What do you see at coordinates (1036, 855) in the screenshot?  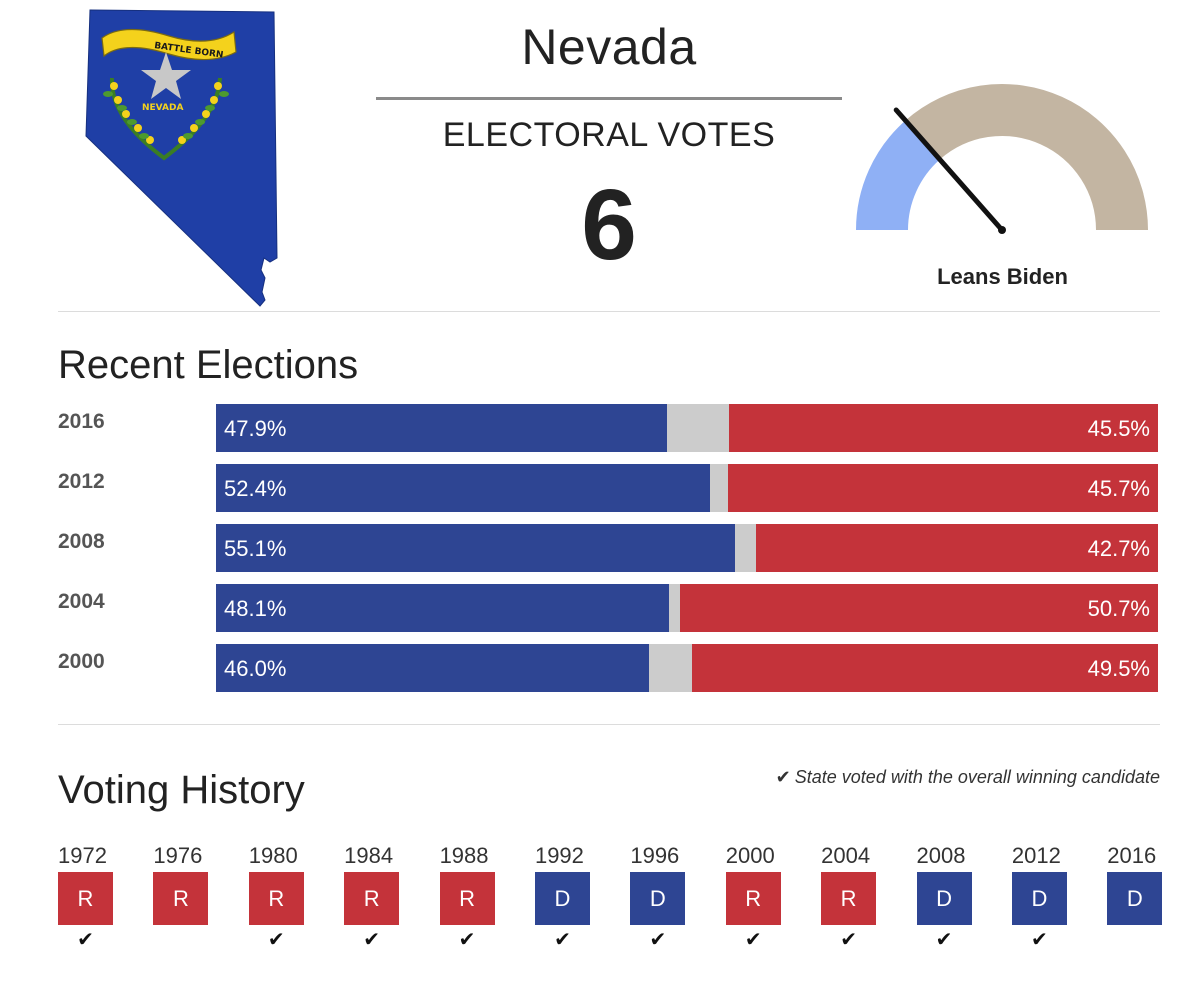 I see `history-year: 2012` at bounding box center [1036, 855].